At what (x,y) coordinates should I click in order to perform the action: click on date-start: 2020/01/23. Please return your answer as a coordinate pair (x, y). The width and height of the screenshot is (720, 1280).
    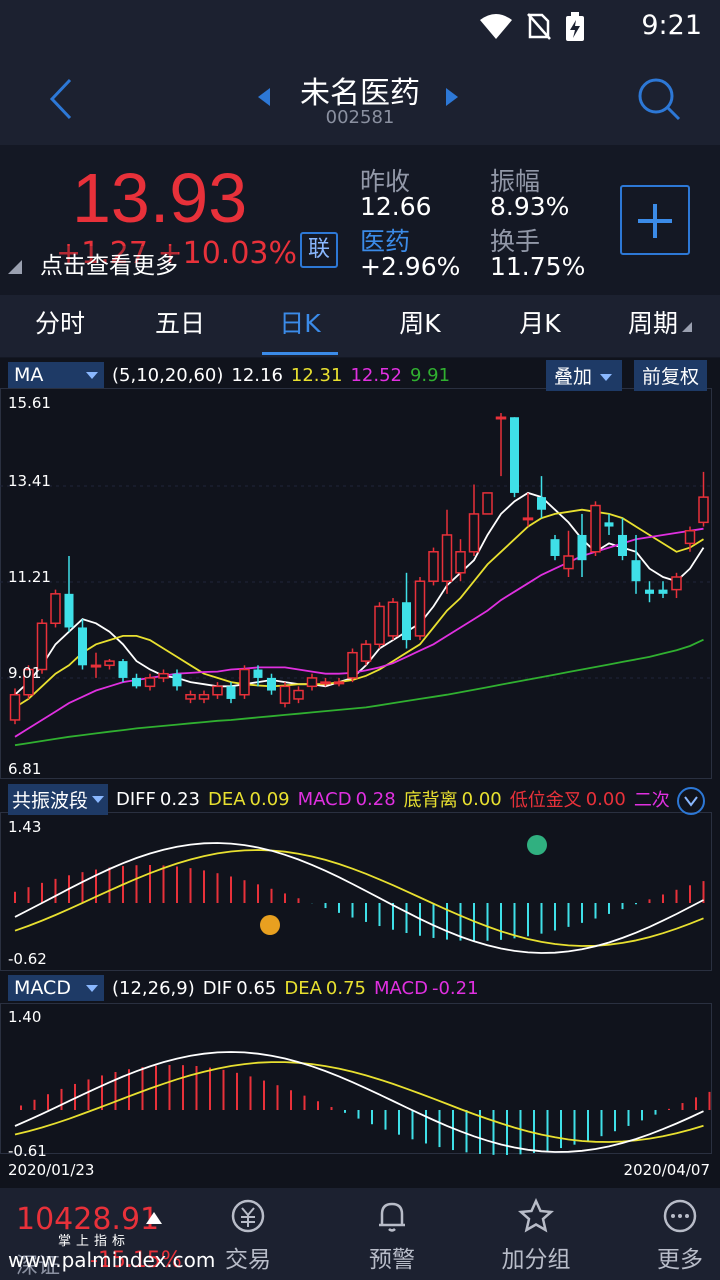
    Looking at the image, I should click on (51, 1170).